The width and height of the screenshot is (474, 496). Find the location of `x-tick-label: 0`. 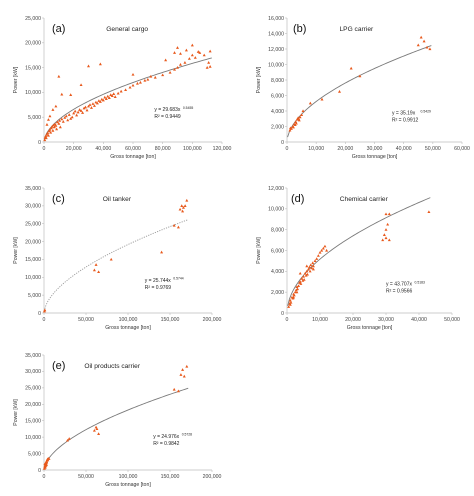

x-tick-label: 0 is located at coordinates (44, 320).